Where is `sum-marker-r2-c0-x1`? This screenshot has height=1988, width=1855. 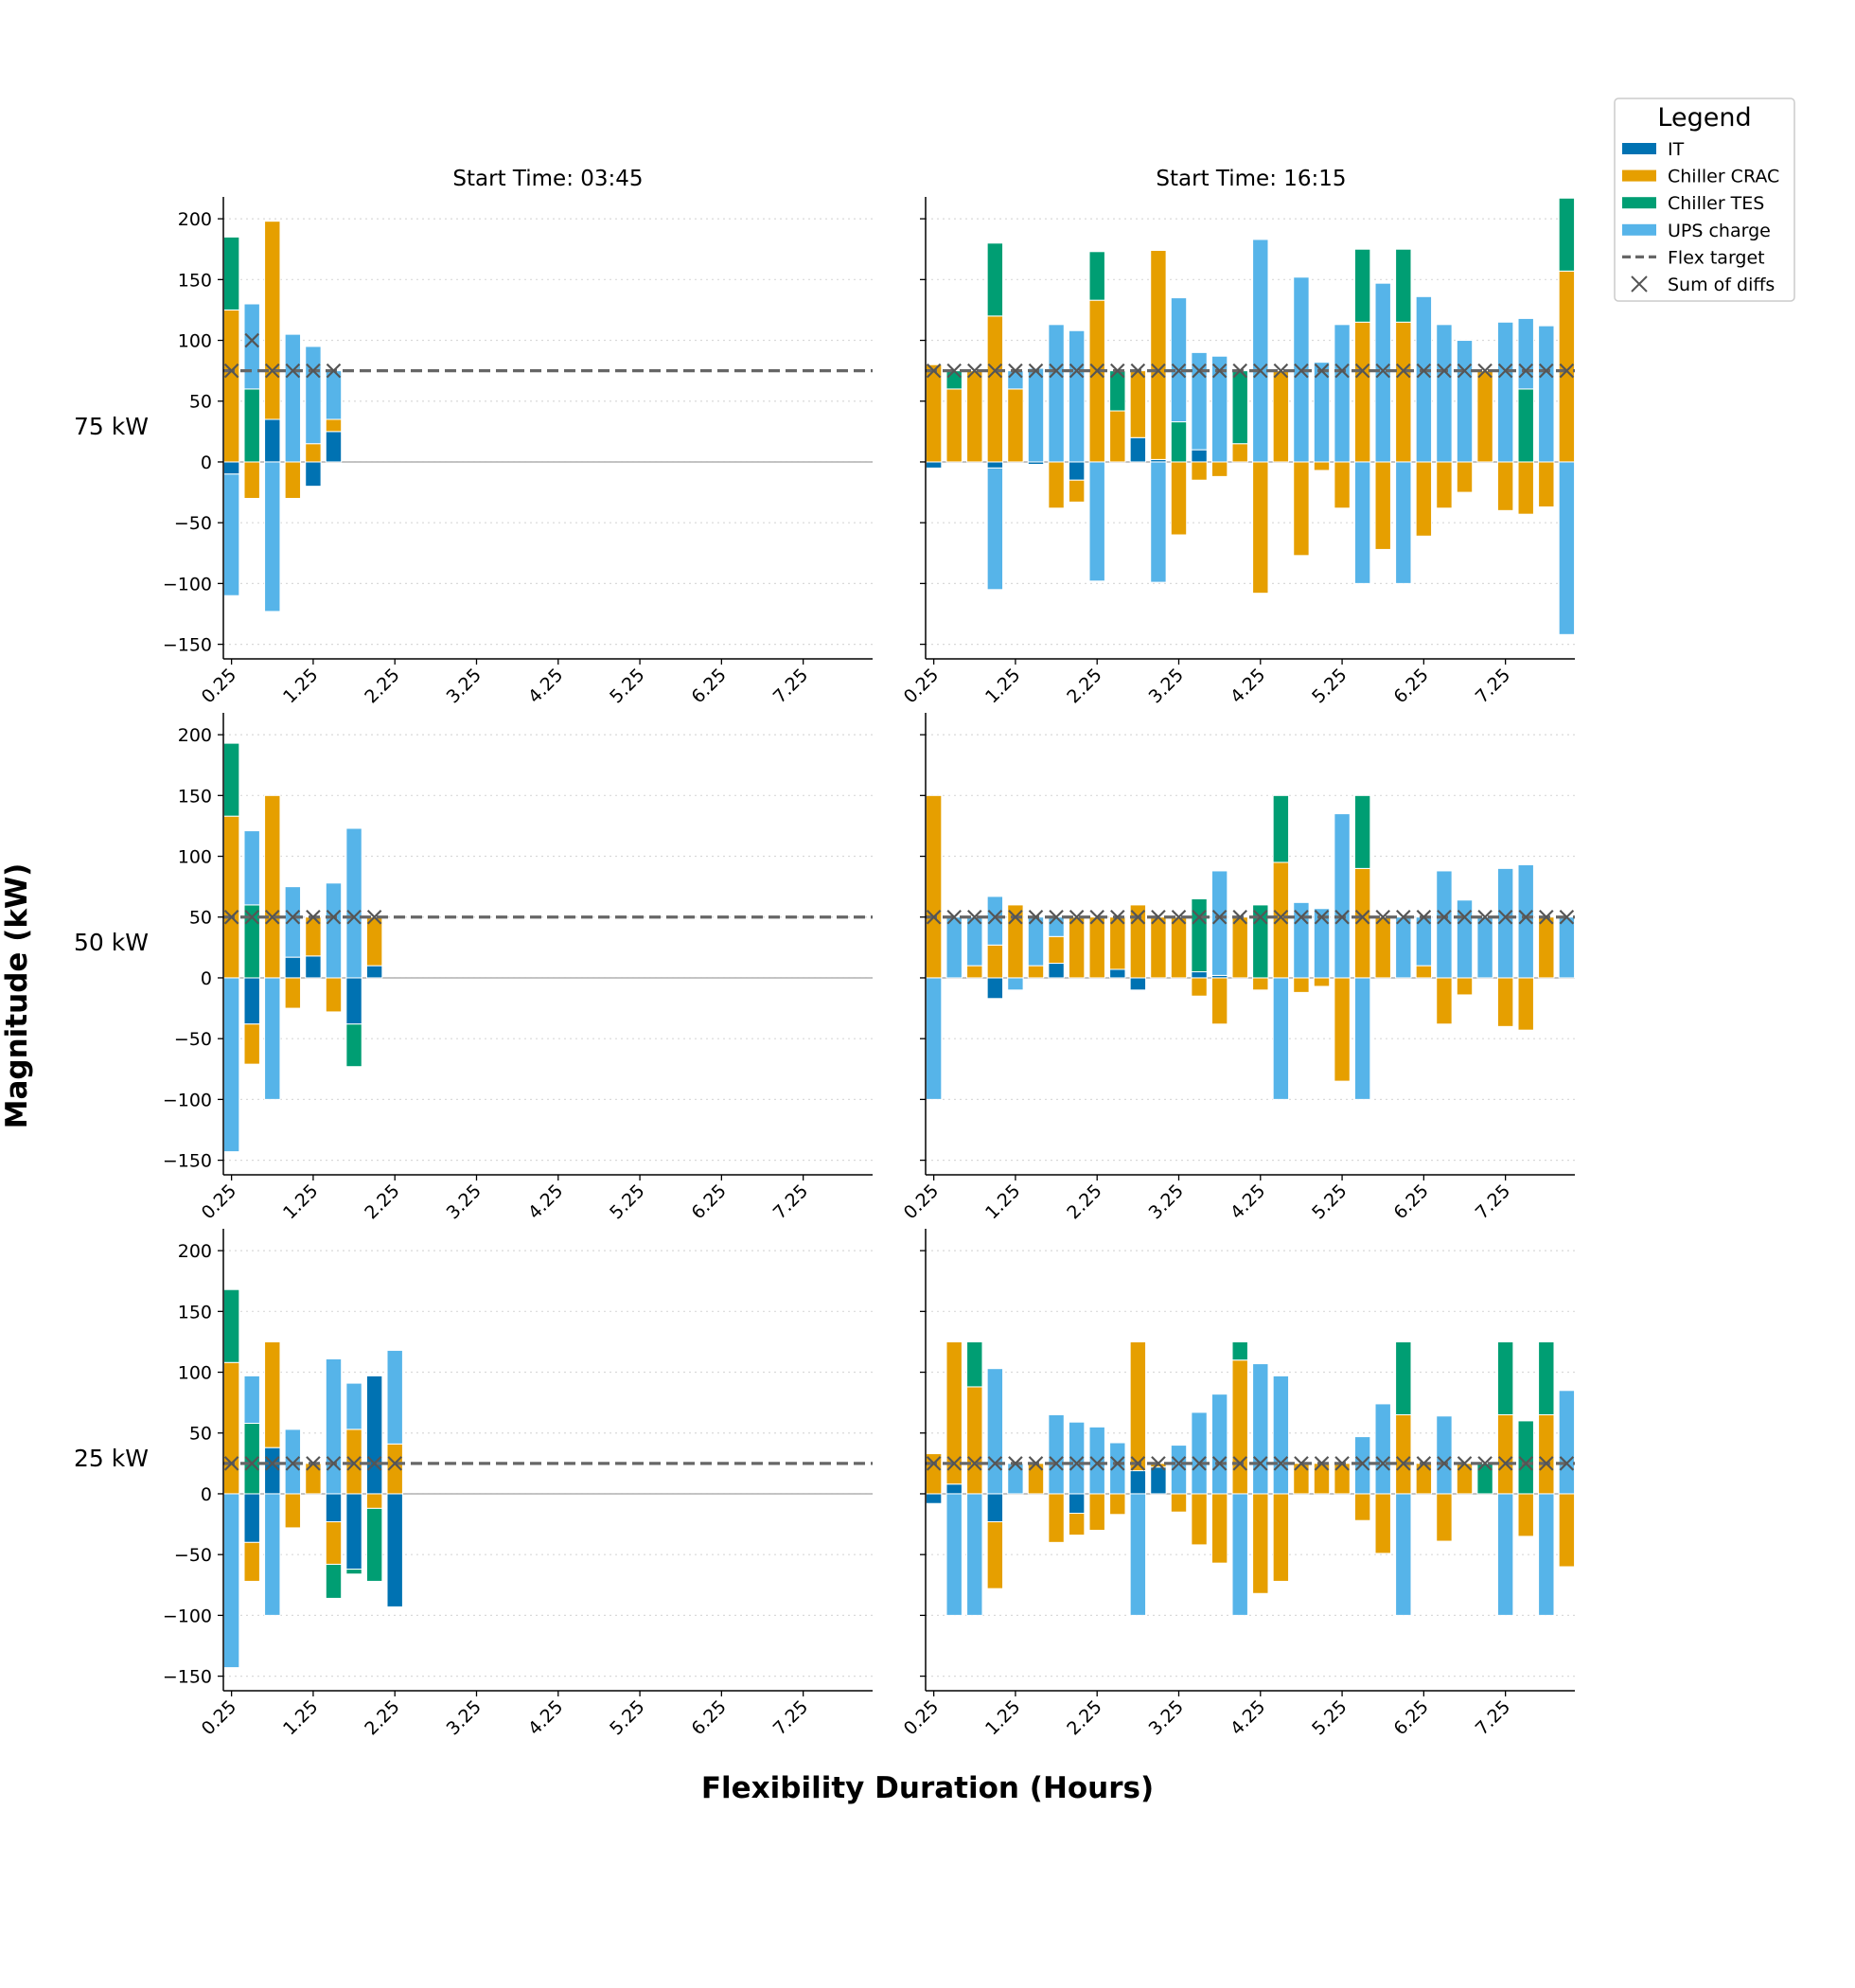 sum-marker-r2-c0-x1 is located at coordinates (293, 1463).